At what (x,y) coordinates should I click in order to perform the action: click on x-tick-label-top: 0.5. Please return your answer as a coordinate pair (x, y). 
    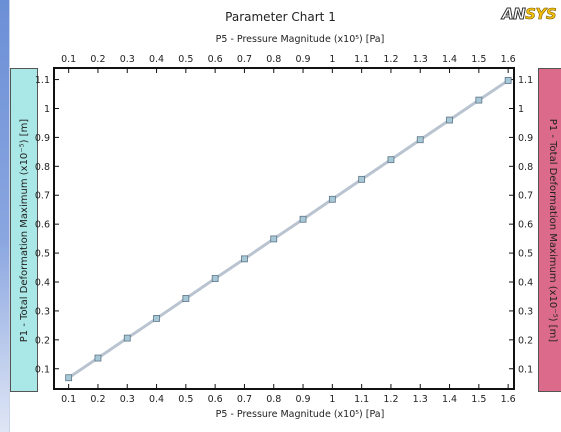
    Looking at the image, I should click on (185, 59).